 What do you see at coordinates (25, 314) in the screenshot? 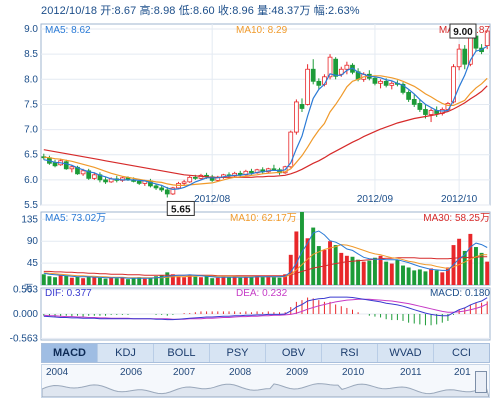
I see `macd-y-tick-label: 0.000` at bounding box center [25, 314].